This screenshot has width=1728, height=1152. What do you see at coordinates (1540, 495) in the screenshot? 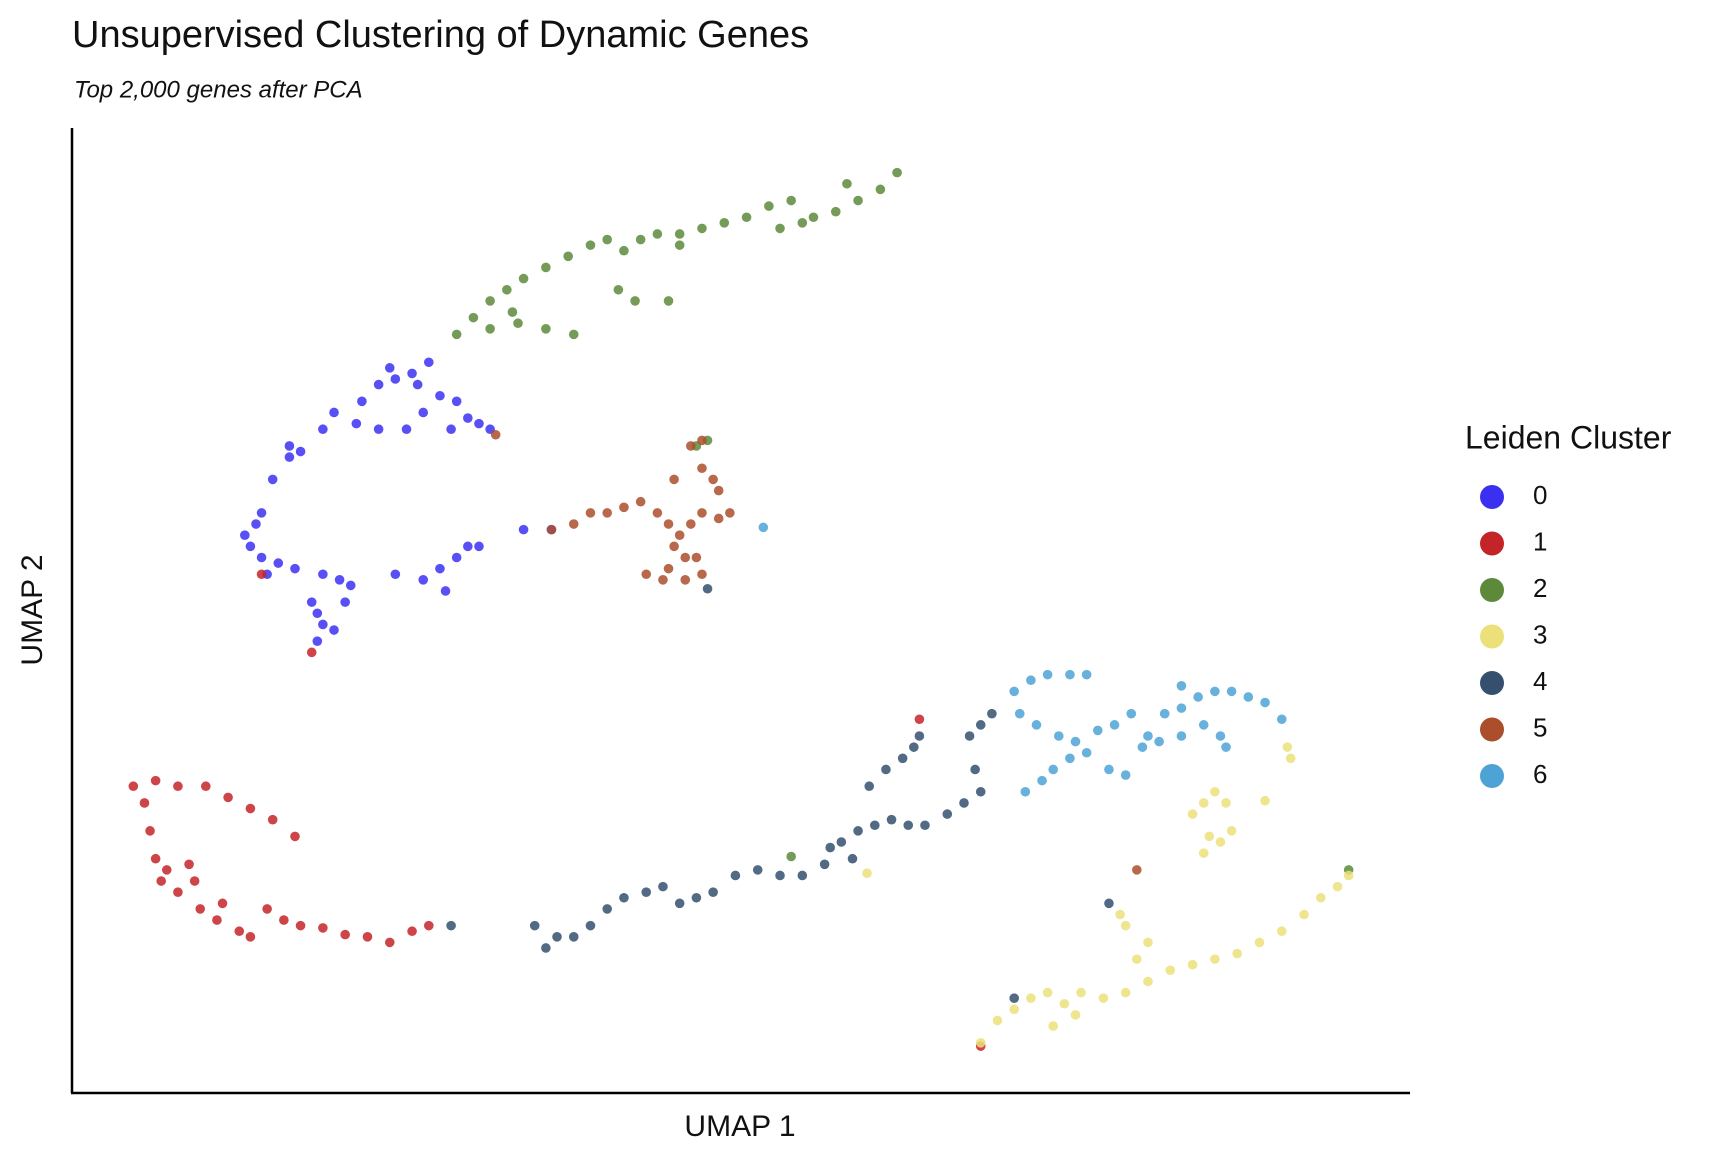
I see `legend-label: 0` at bounding box center [1540, 495].